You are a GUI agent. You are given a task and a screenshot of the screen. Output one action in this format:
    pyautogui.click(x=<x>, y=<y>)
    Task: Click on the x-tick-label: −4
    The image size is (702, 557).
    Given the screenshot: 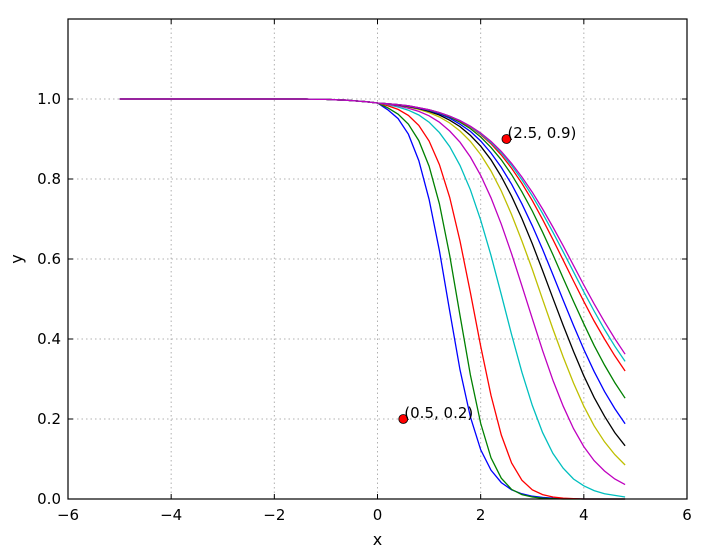 What is the action you would take?
    pyautogui.click(x=171, y=515)
    